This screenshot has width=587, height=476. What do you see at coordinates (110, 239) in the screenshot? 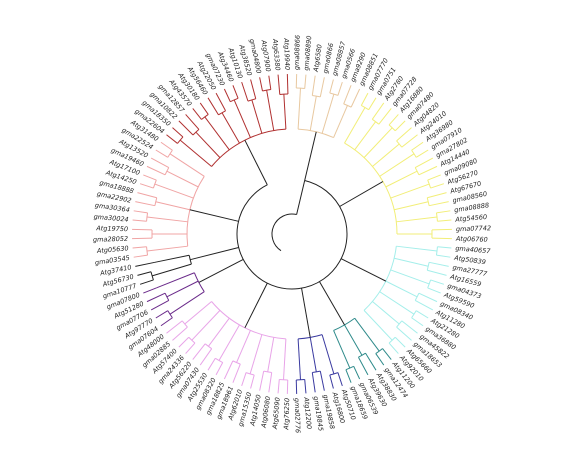
I see `leaf-label: gma28052` at bounding box center [110, 239].